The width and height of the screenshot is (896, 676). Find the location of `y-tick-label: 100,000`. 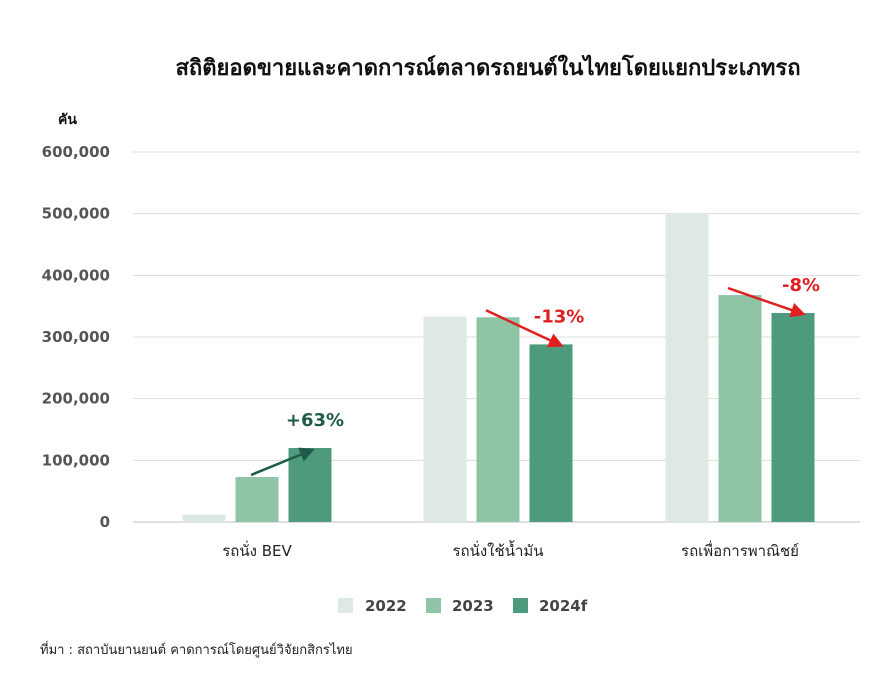

y-tick-label: 100,000 is located at coordinates (76, 460).